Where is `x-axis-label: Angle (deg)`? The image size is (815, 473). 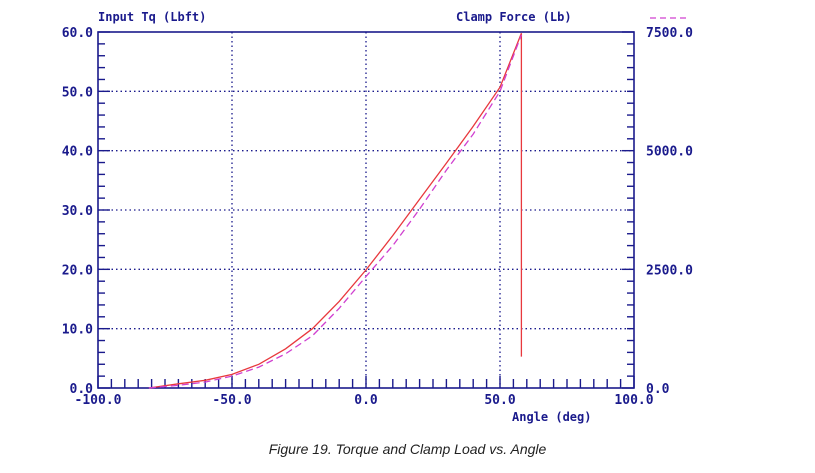 x-axis-label: Angle (deg) is located at coordinates (551, 417).